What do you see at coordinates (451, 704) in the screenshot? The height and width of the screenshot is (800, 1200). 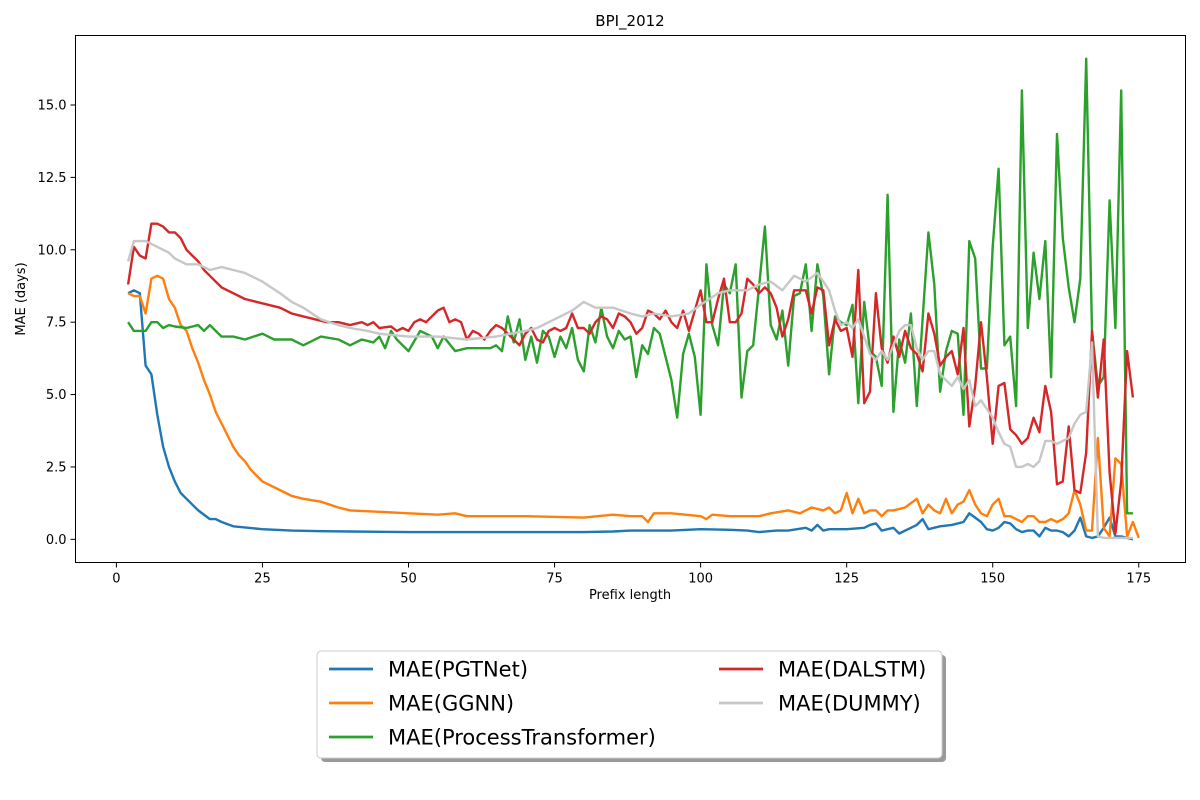 I see `legend-label: MAE(GGNN)` at bounding box center [451, 704].